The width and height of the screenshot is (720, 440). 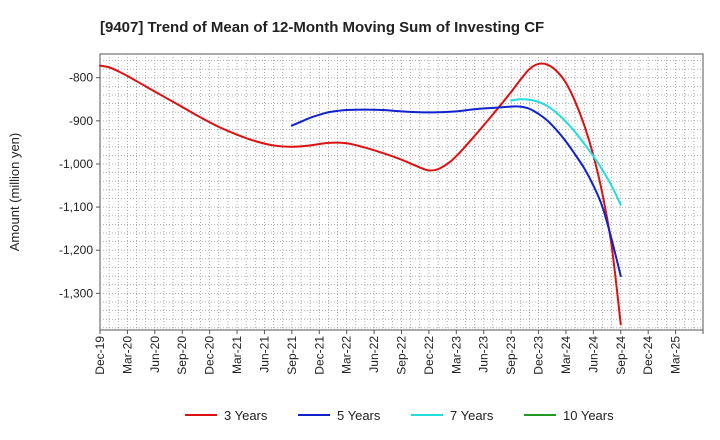 I want to click on x-tick-label: Dec-22, so click(x=429, y=355).